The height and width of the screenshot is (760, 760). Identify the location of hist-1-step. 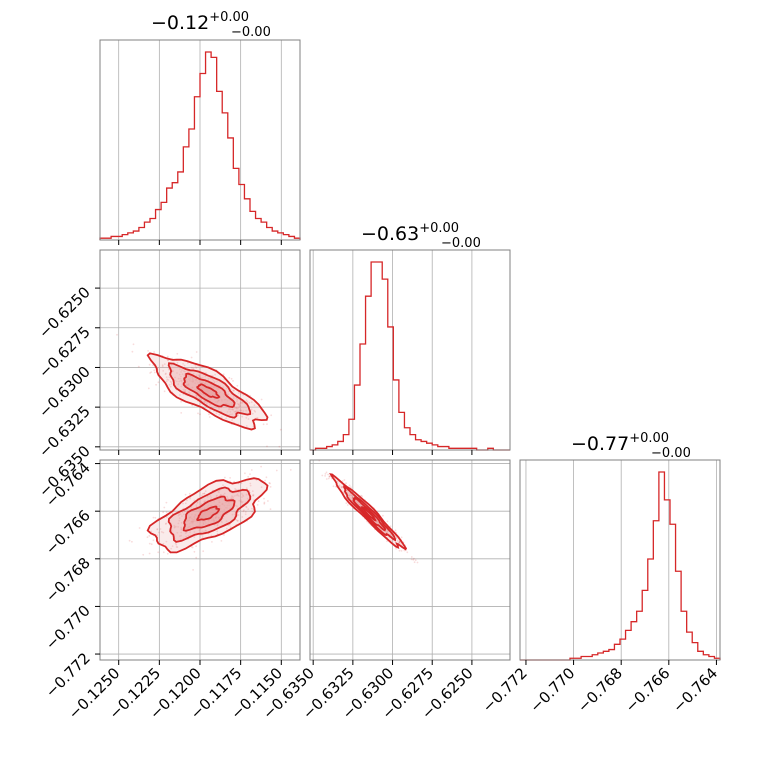
(410, 356).